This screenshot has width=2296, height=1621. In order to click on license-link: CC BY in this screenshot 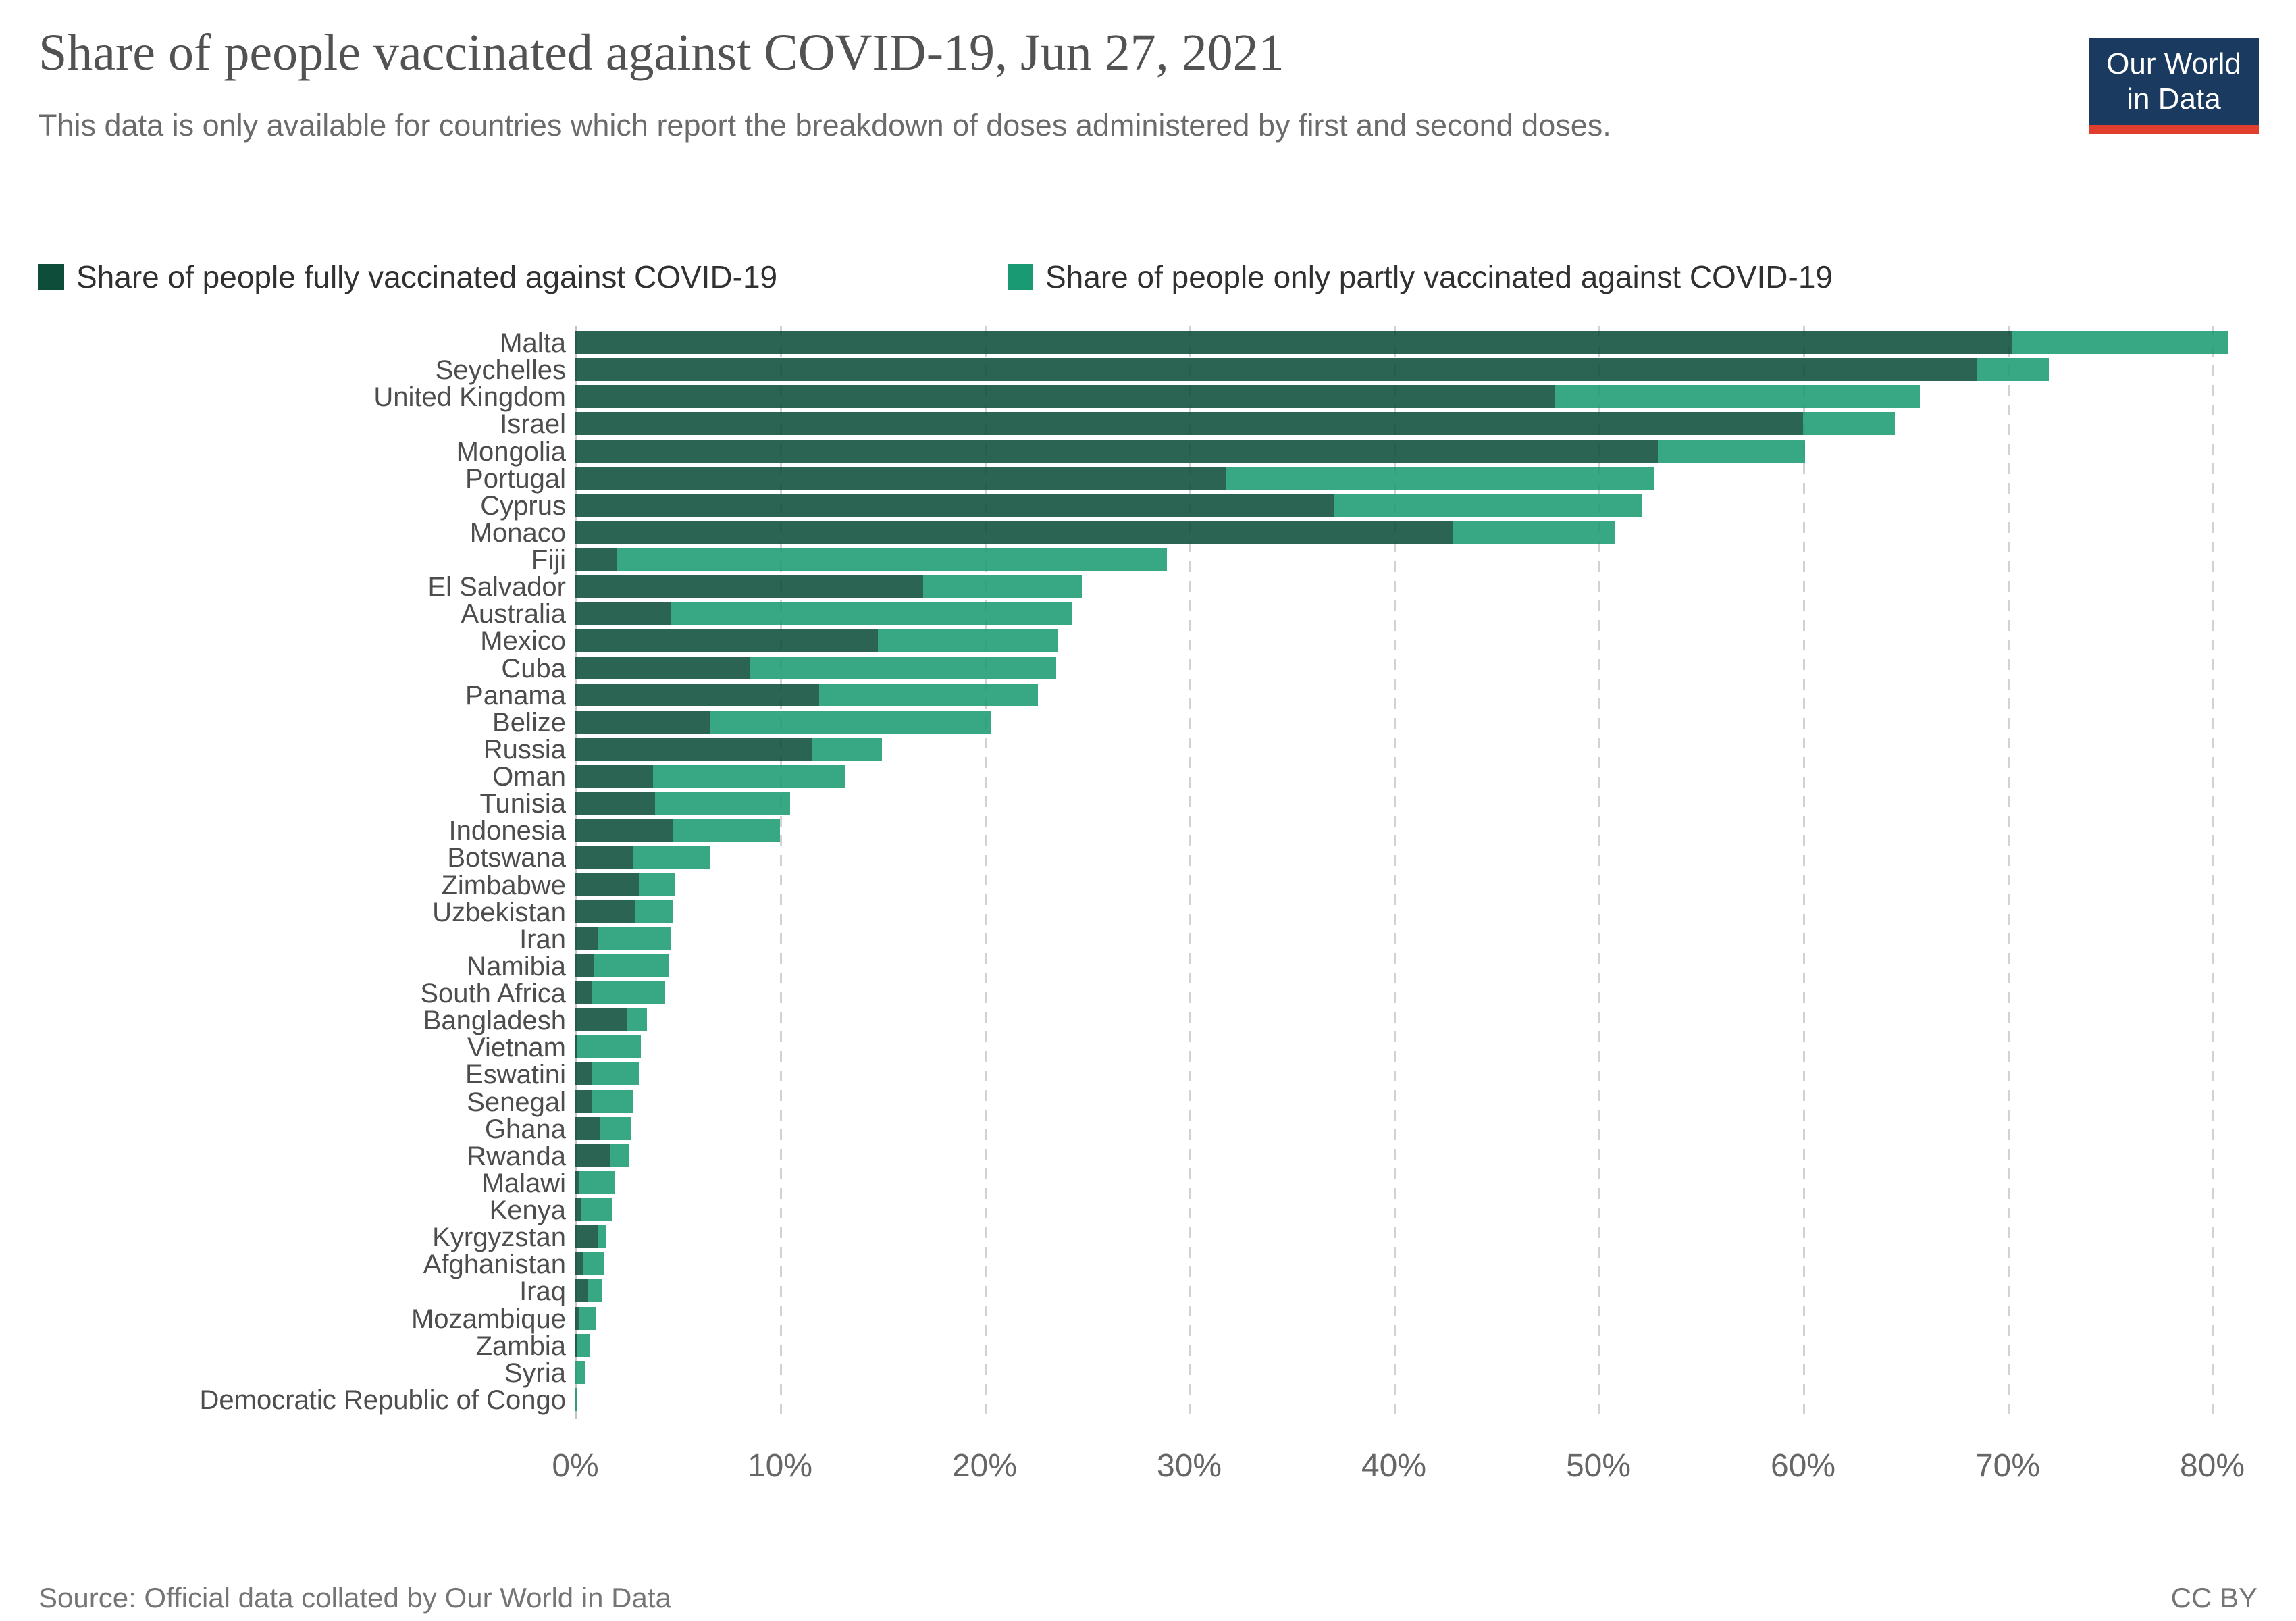, I will do `click(2214, 1598)`.